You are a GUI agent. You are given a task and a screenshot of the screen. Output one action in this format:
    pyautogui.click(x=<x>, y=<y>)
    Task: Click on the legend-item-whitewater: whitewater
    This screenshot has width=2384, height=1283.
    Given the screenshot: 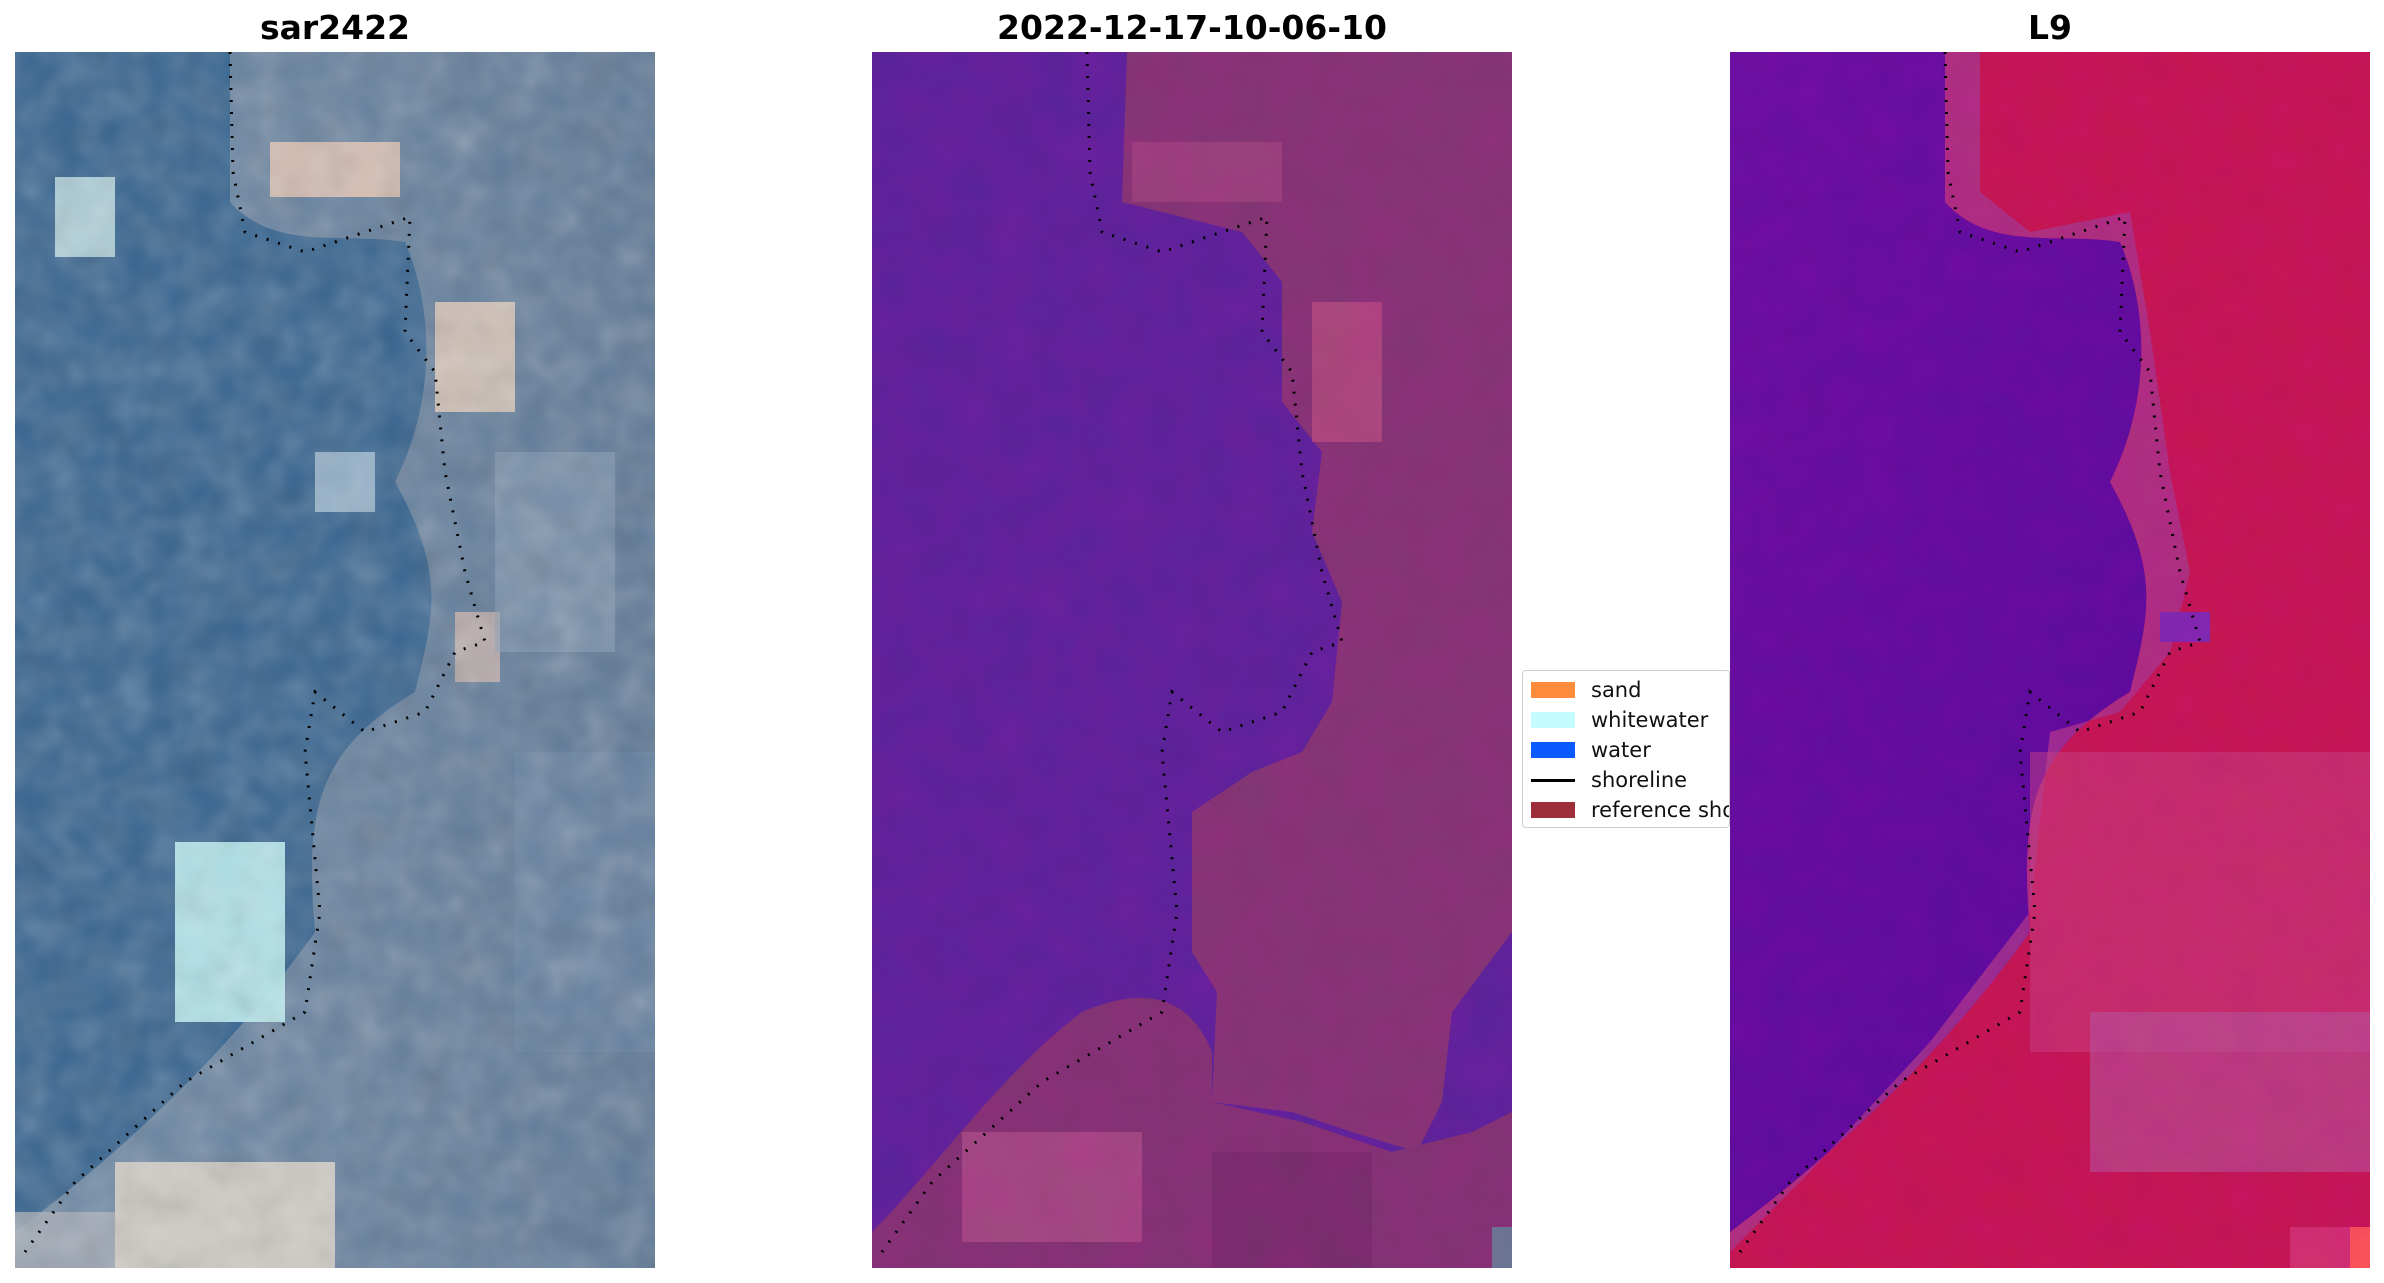 What is the action you would take?
    pyautogui.click(x=1619, y=720)
    